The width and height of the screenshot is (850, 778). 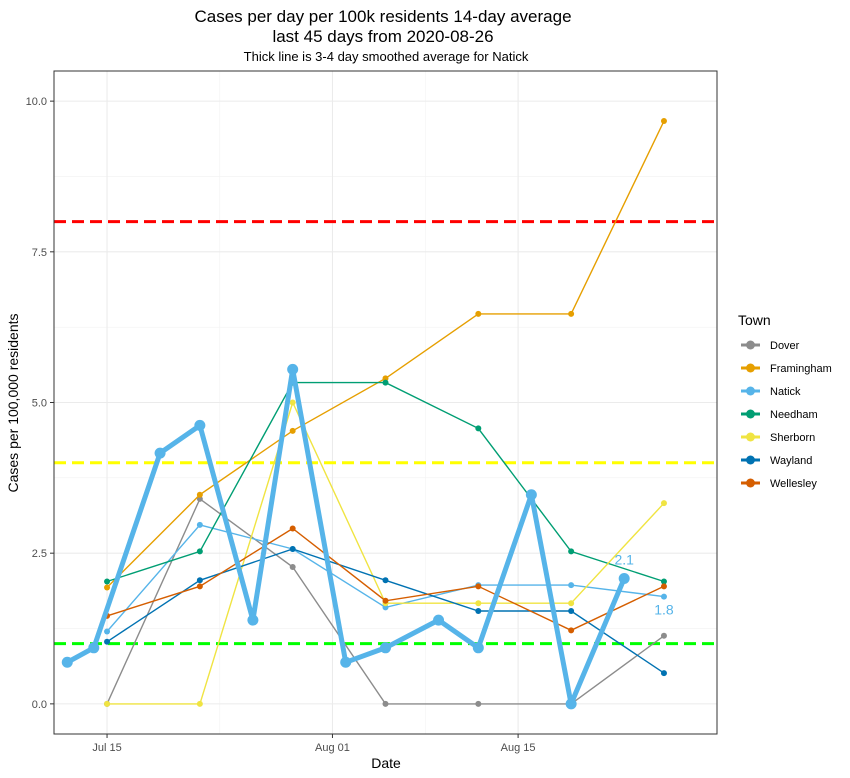 I want to click on y-tick-label: 7.5, so click(x=39, y=253).